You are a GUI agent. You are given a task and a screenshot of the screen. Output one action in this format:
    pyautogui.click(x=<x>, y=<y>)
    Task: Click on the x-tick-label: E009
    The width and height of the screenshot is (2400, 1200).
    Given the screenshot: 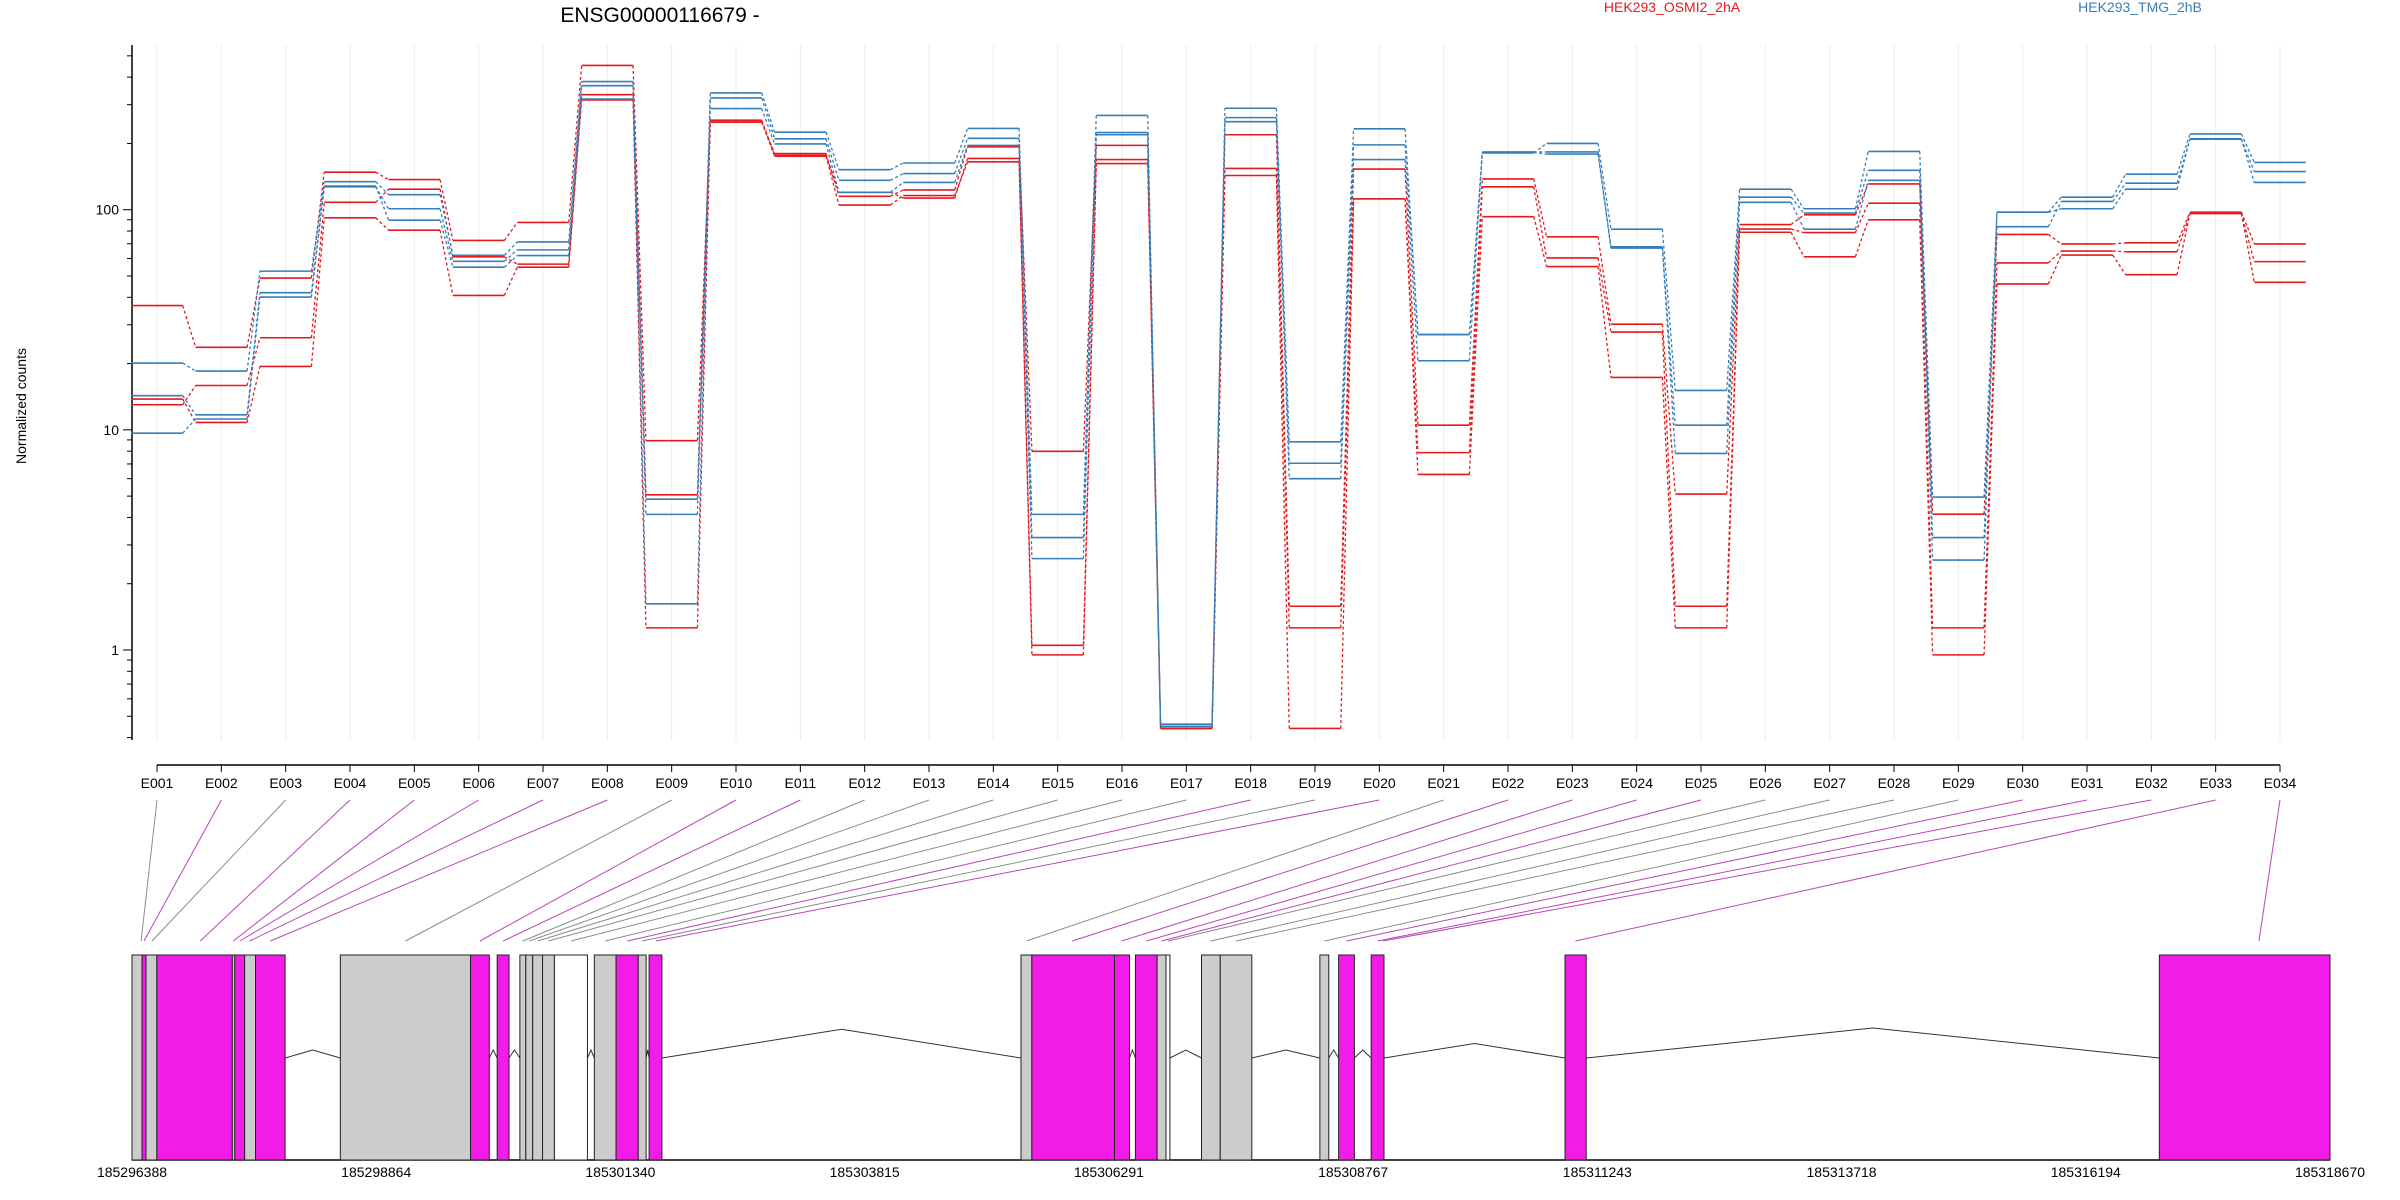 What is the action you would take?
    pyautogui.click(x=671, y=783)
    